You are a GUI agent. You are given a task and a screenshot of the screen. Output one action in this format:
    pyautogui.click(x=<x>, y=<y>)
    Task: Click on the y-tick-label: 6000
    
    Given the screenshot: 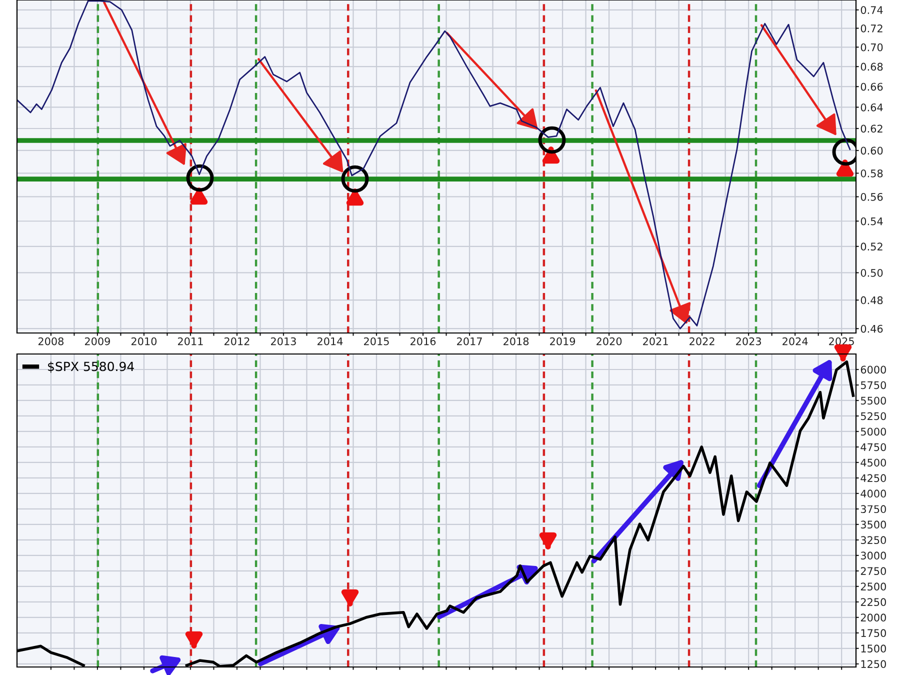 What is the action you would take?
    pyautogui.click(x=873, y=370)
    